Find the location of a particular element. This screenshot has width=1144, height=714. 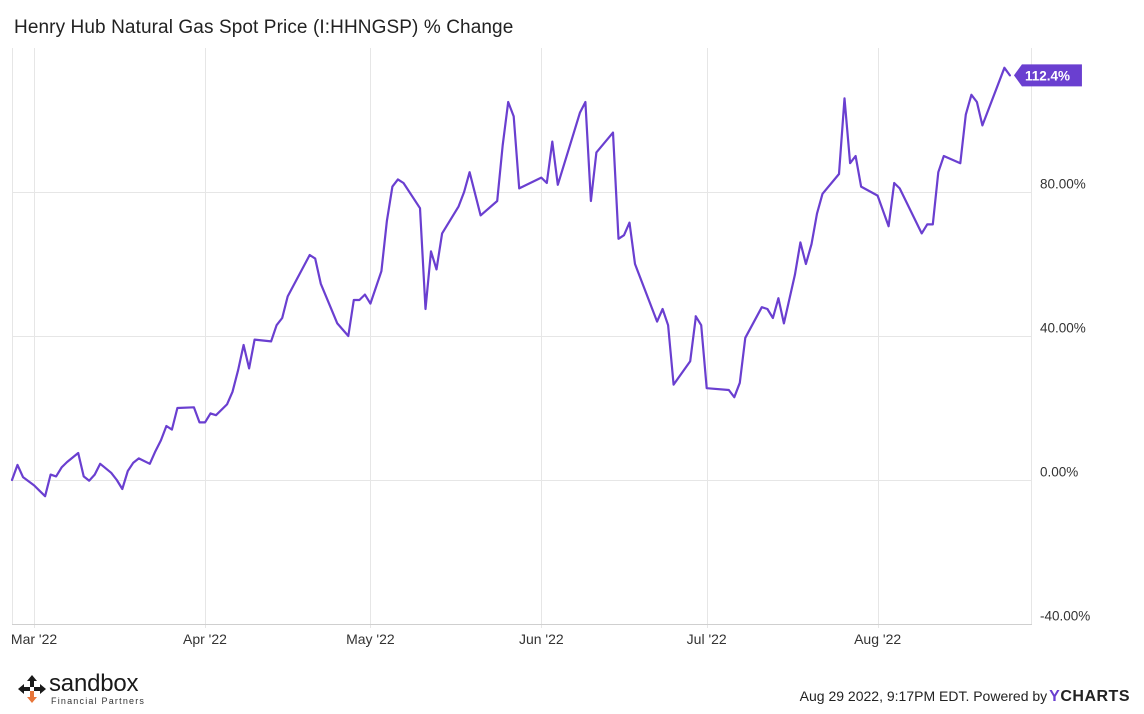

y-axis-ticks: -40.00% 0.00% 40.00% 80.00% is located at coordinates (1065, 400).